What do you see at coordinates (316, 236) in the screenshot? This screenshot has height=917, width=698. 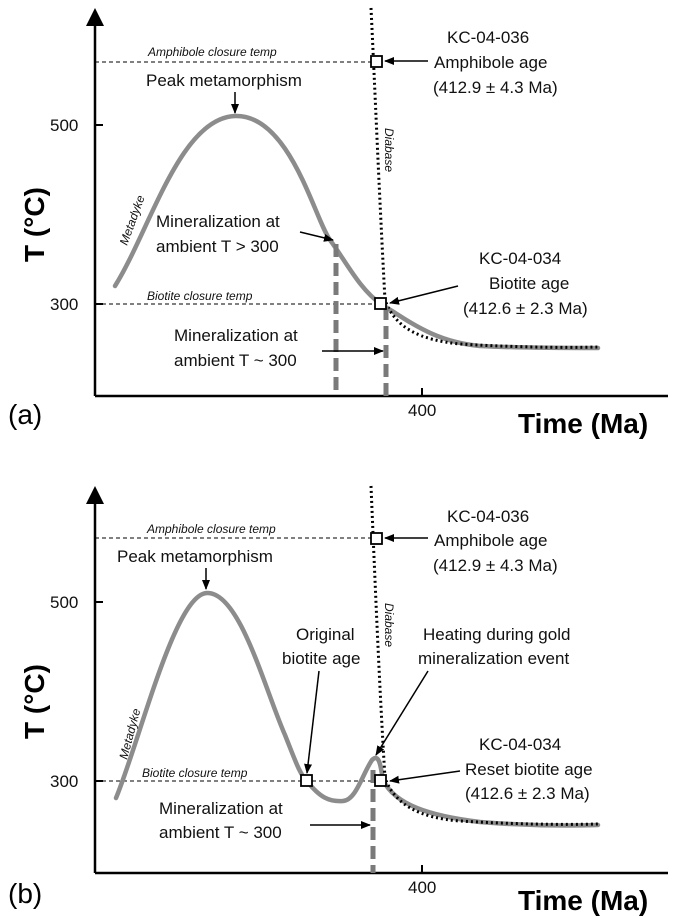 I see `mineralization-gt300-arrow` at bounding box center [316, 236].